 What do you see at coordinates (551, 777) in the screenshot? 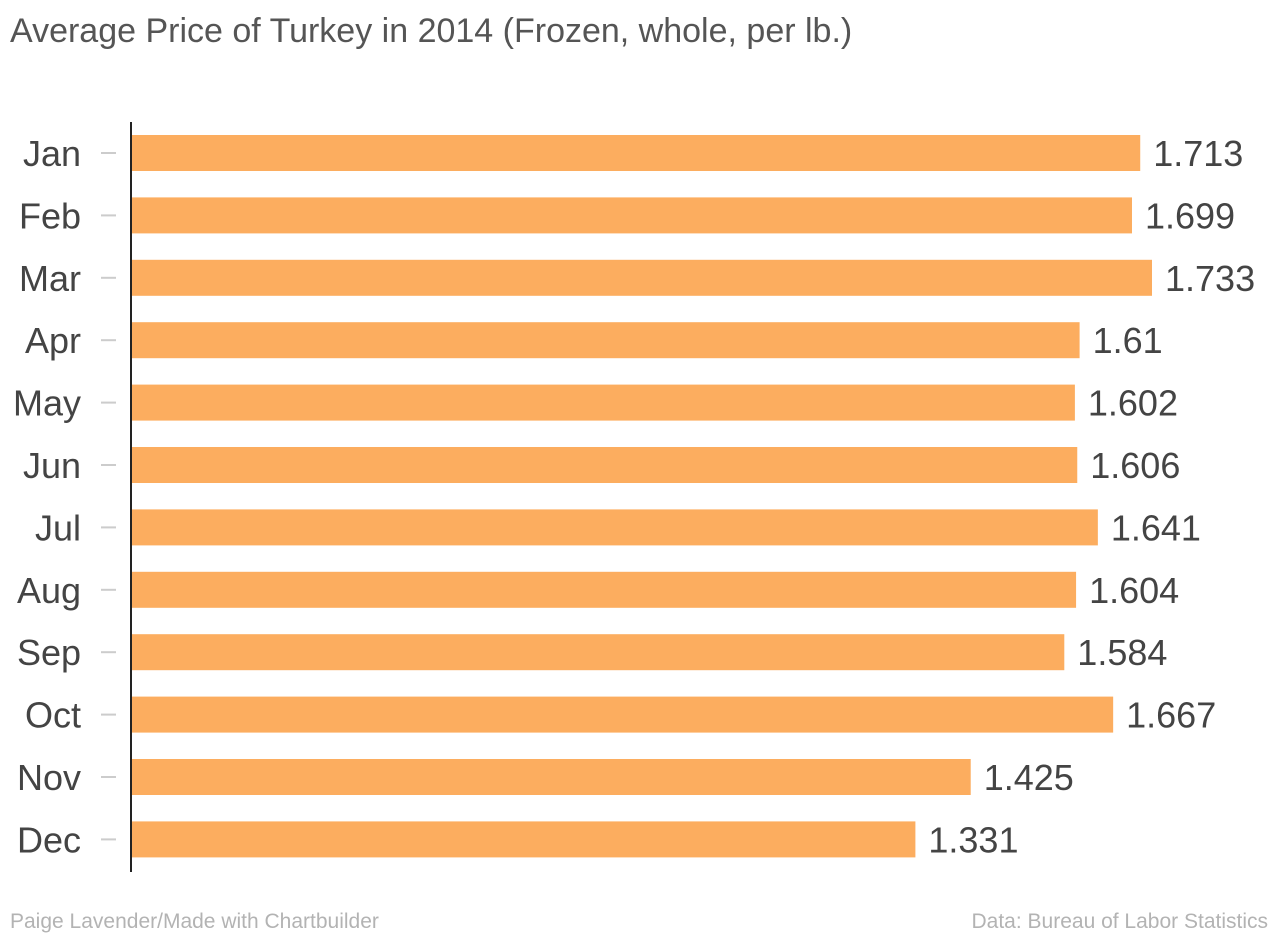
I see `bar-nov` at bounding box center [551, 777].